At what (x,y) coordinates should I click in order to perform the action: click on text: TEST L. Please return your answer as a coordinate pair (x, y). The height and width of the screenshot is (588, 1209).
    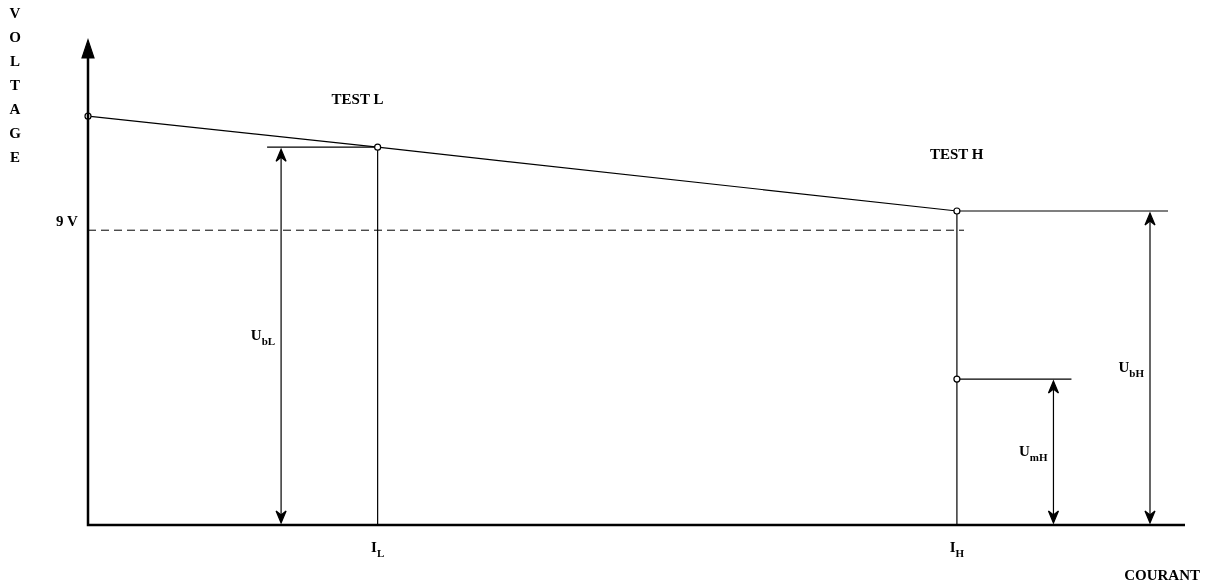
    Looking at the image, I should click on (357, 99).